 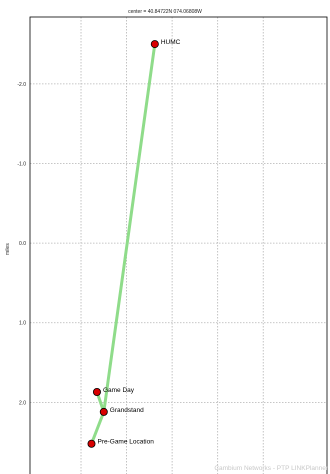 What do you see at coordinates (119, 390) in the screenshot?
I see `site-label: Game Day` at bounding box center [119, 390].